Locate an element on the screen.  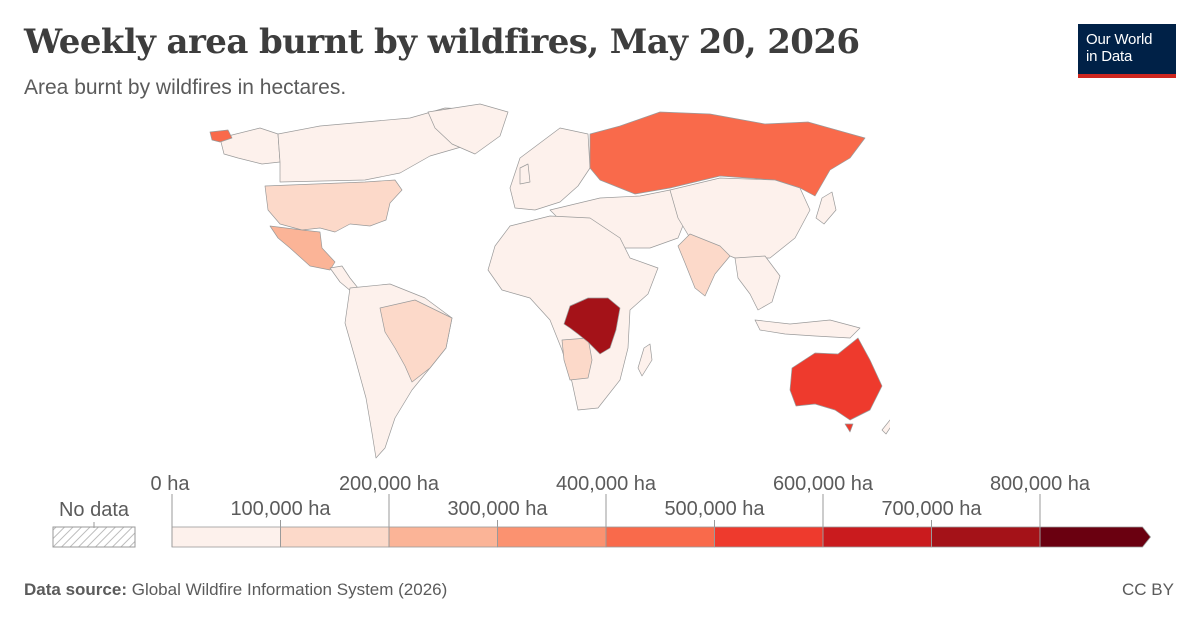
region-brazil is located at coordinates (416, 341).